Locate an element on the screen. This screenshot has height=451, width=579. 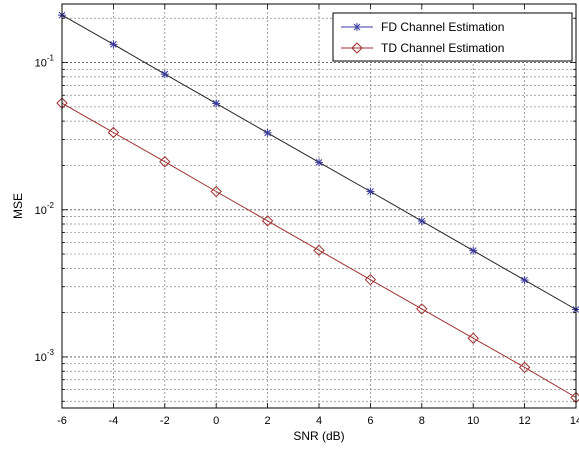
legend-marker-td is located at coordinates (357, 48).